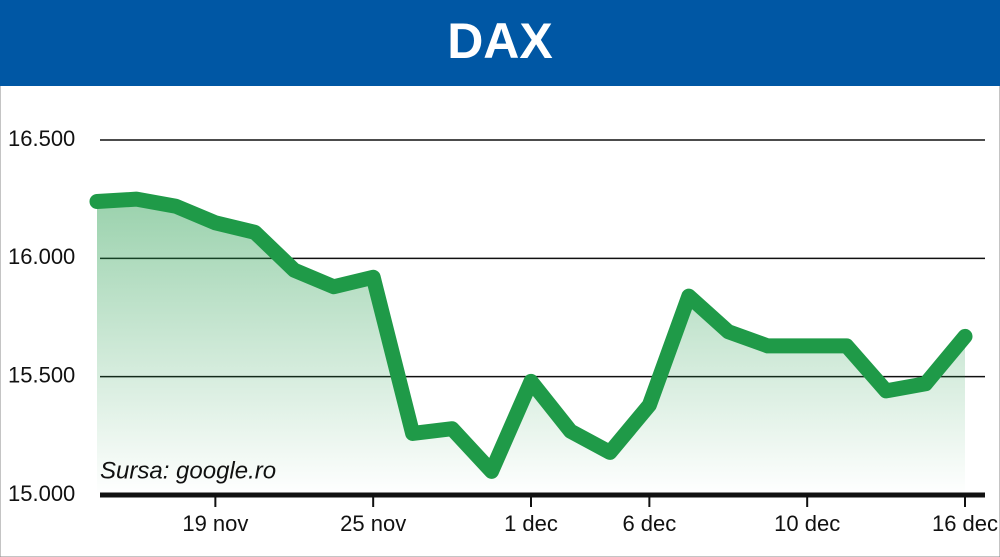 This screenshot has height=557, width=1000. What do you see at coordinates (41, 374) in the screenshot?
I see `y-tick-label: 15.500` at bounding box center [41, 374].